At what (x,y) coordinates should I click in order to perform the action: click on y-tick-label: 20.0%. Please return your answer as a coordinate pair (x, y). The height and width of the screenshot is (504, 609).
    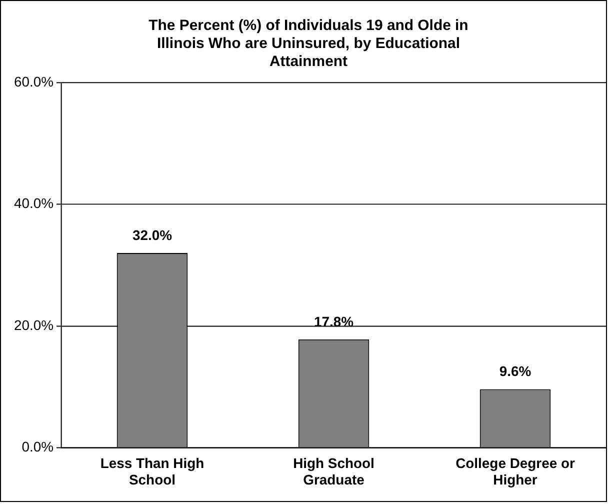
    Looking at the image, I should click on (34, 324).